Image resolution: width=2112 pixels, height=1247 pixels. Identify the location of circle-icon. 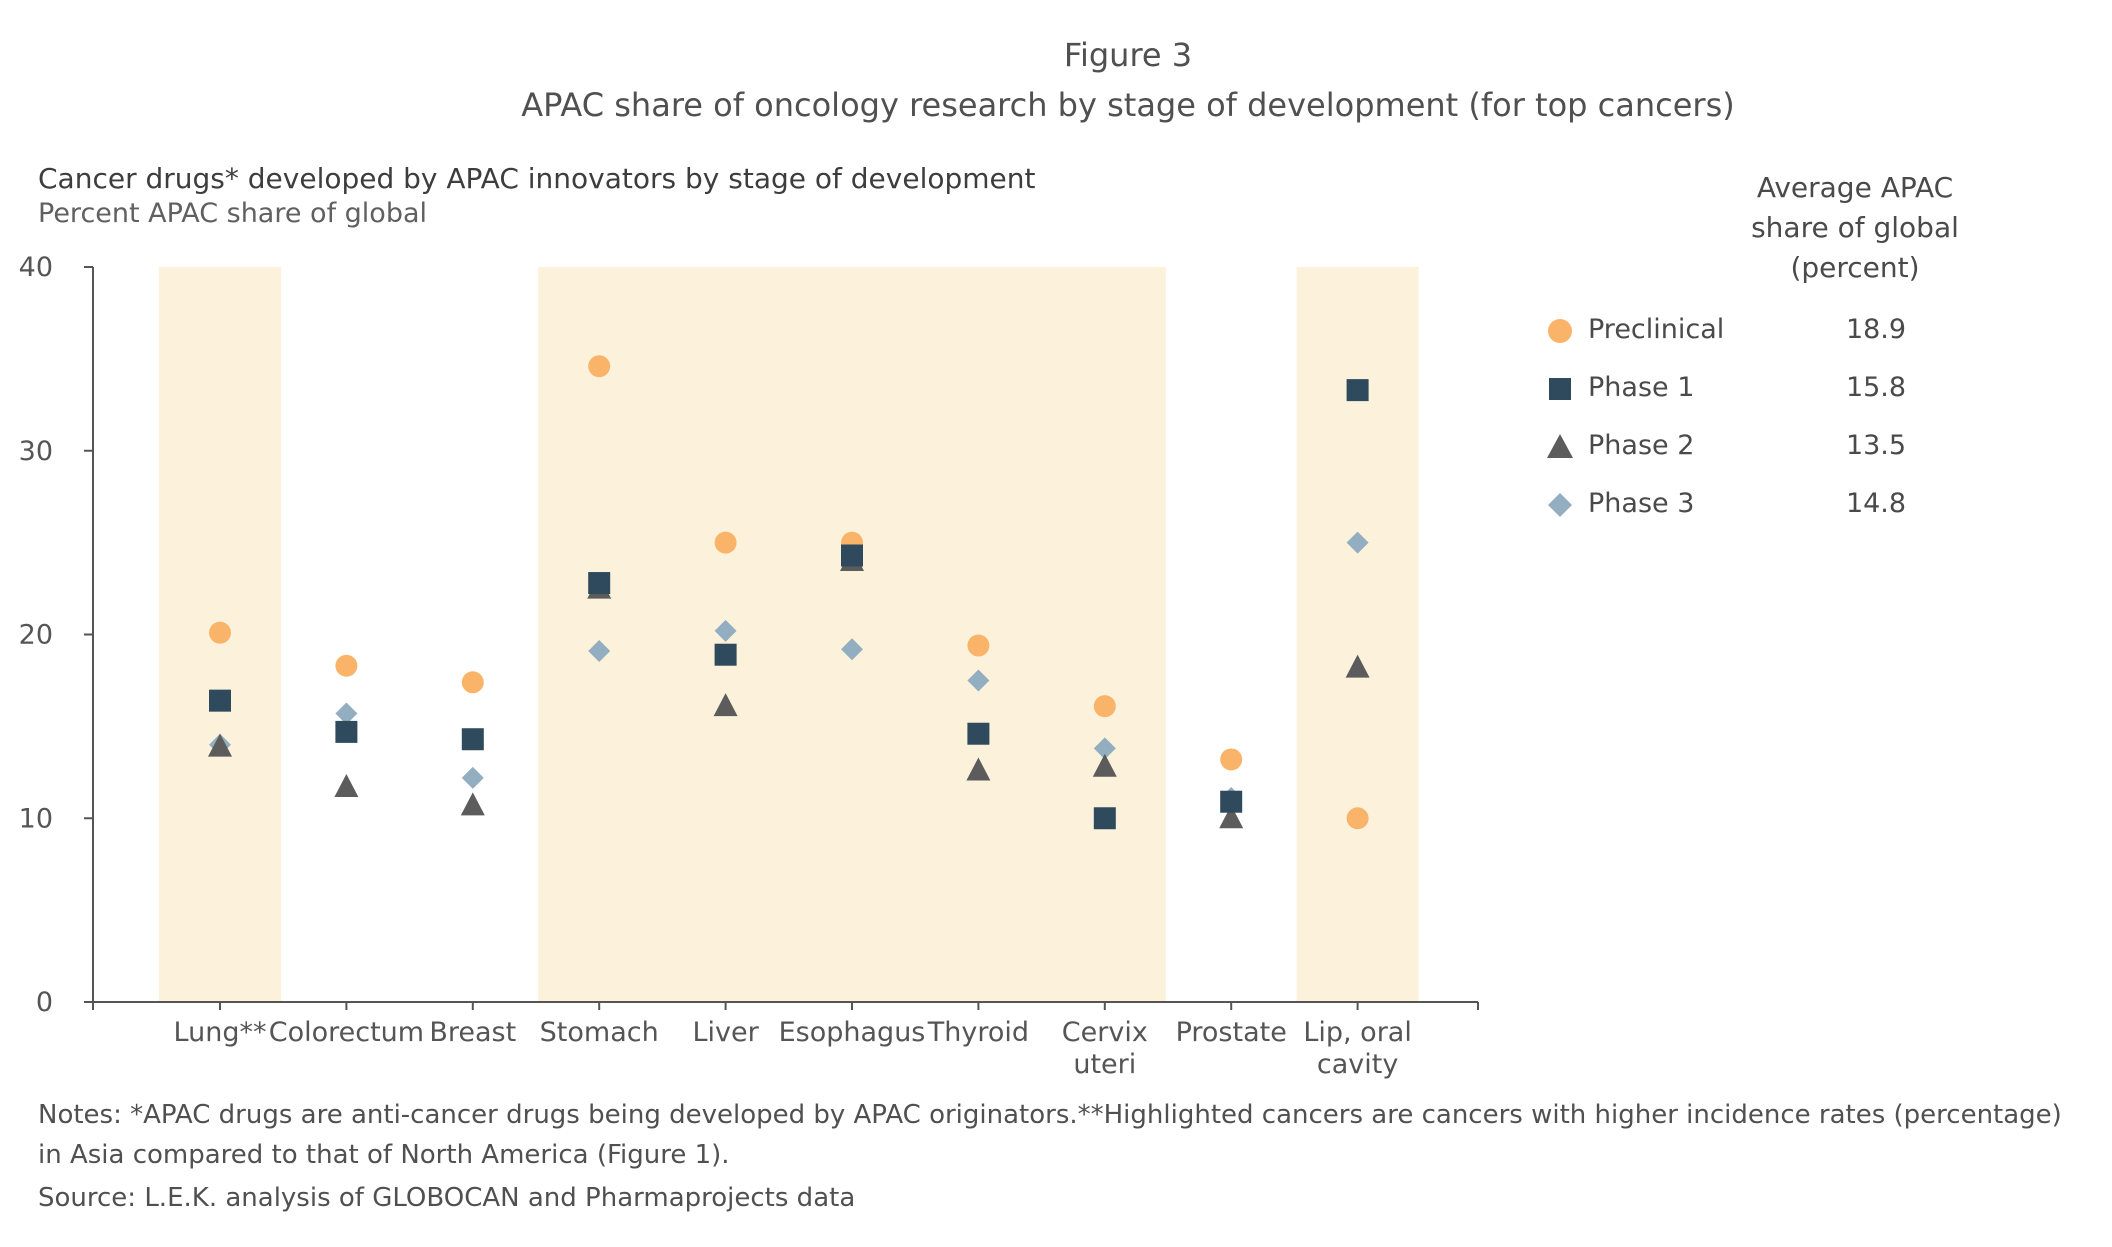
(1560, 331).